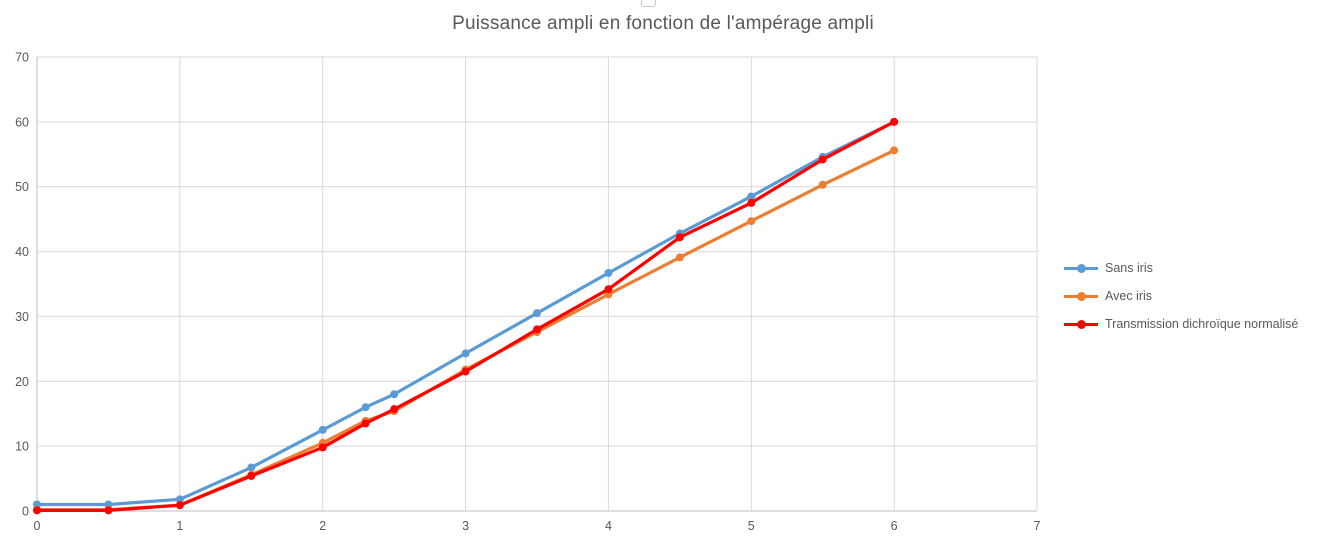 Image resolution: width=1326 pixels, height=547 pixels. I want to click on y-tick-label: 10, so click(22, 447).